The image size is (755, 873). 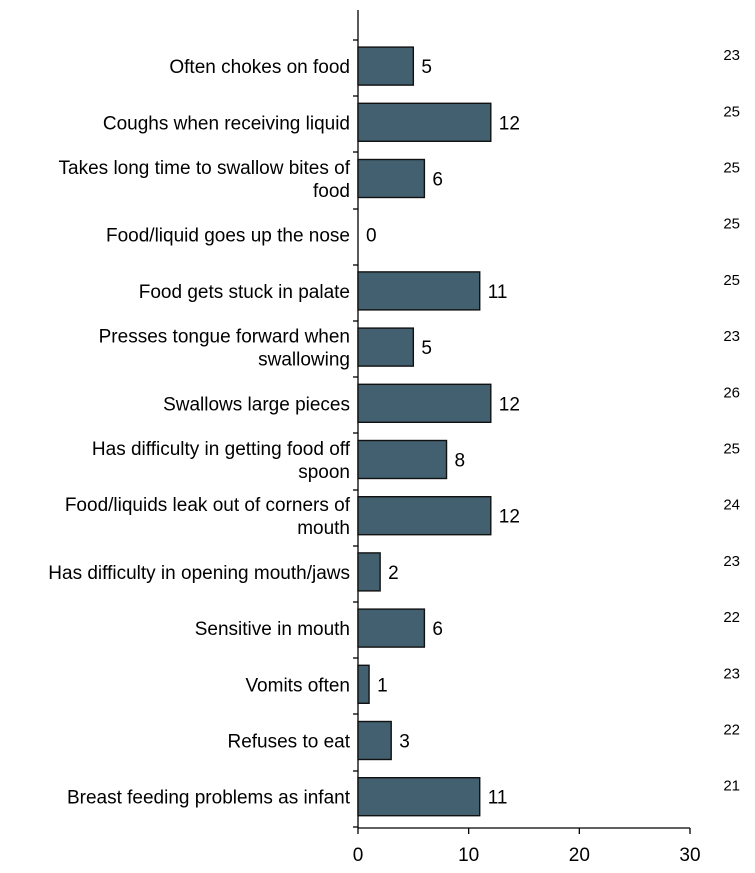 What do you see at coordinates (209, 798) in the screenshot?
I see `category-label: Breast feeding problems as infant` at bounding box center [209, 798].